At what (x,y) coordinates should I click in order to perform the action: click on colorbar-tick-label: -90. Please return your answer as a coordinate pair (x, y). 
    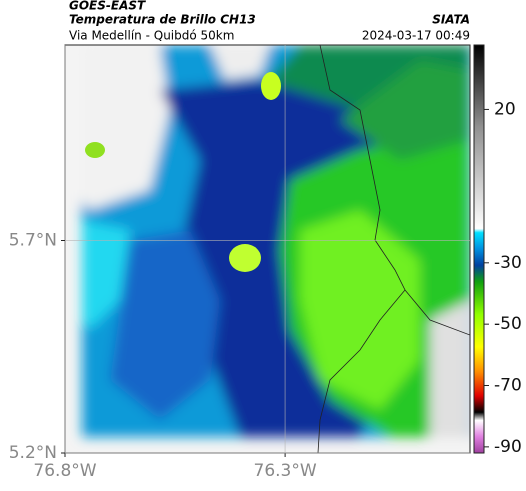
    Looking at the image, I should click on (508, 447).